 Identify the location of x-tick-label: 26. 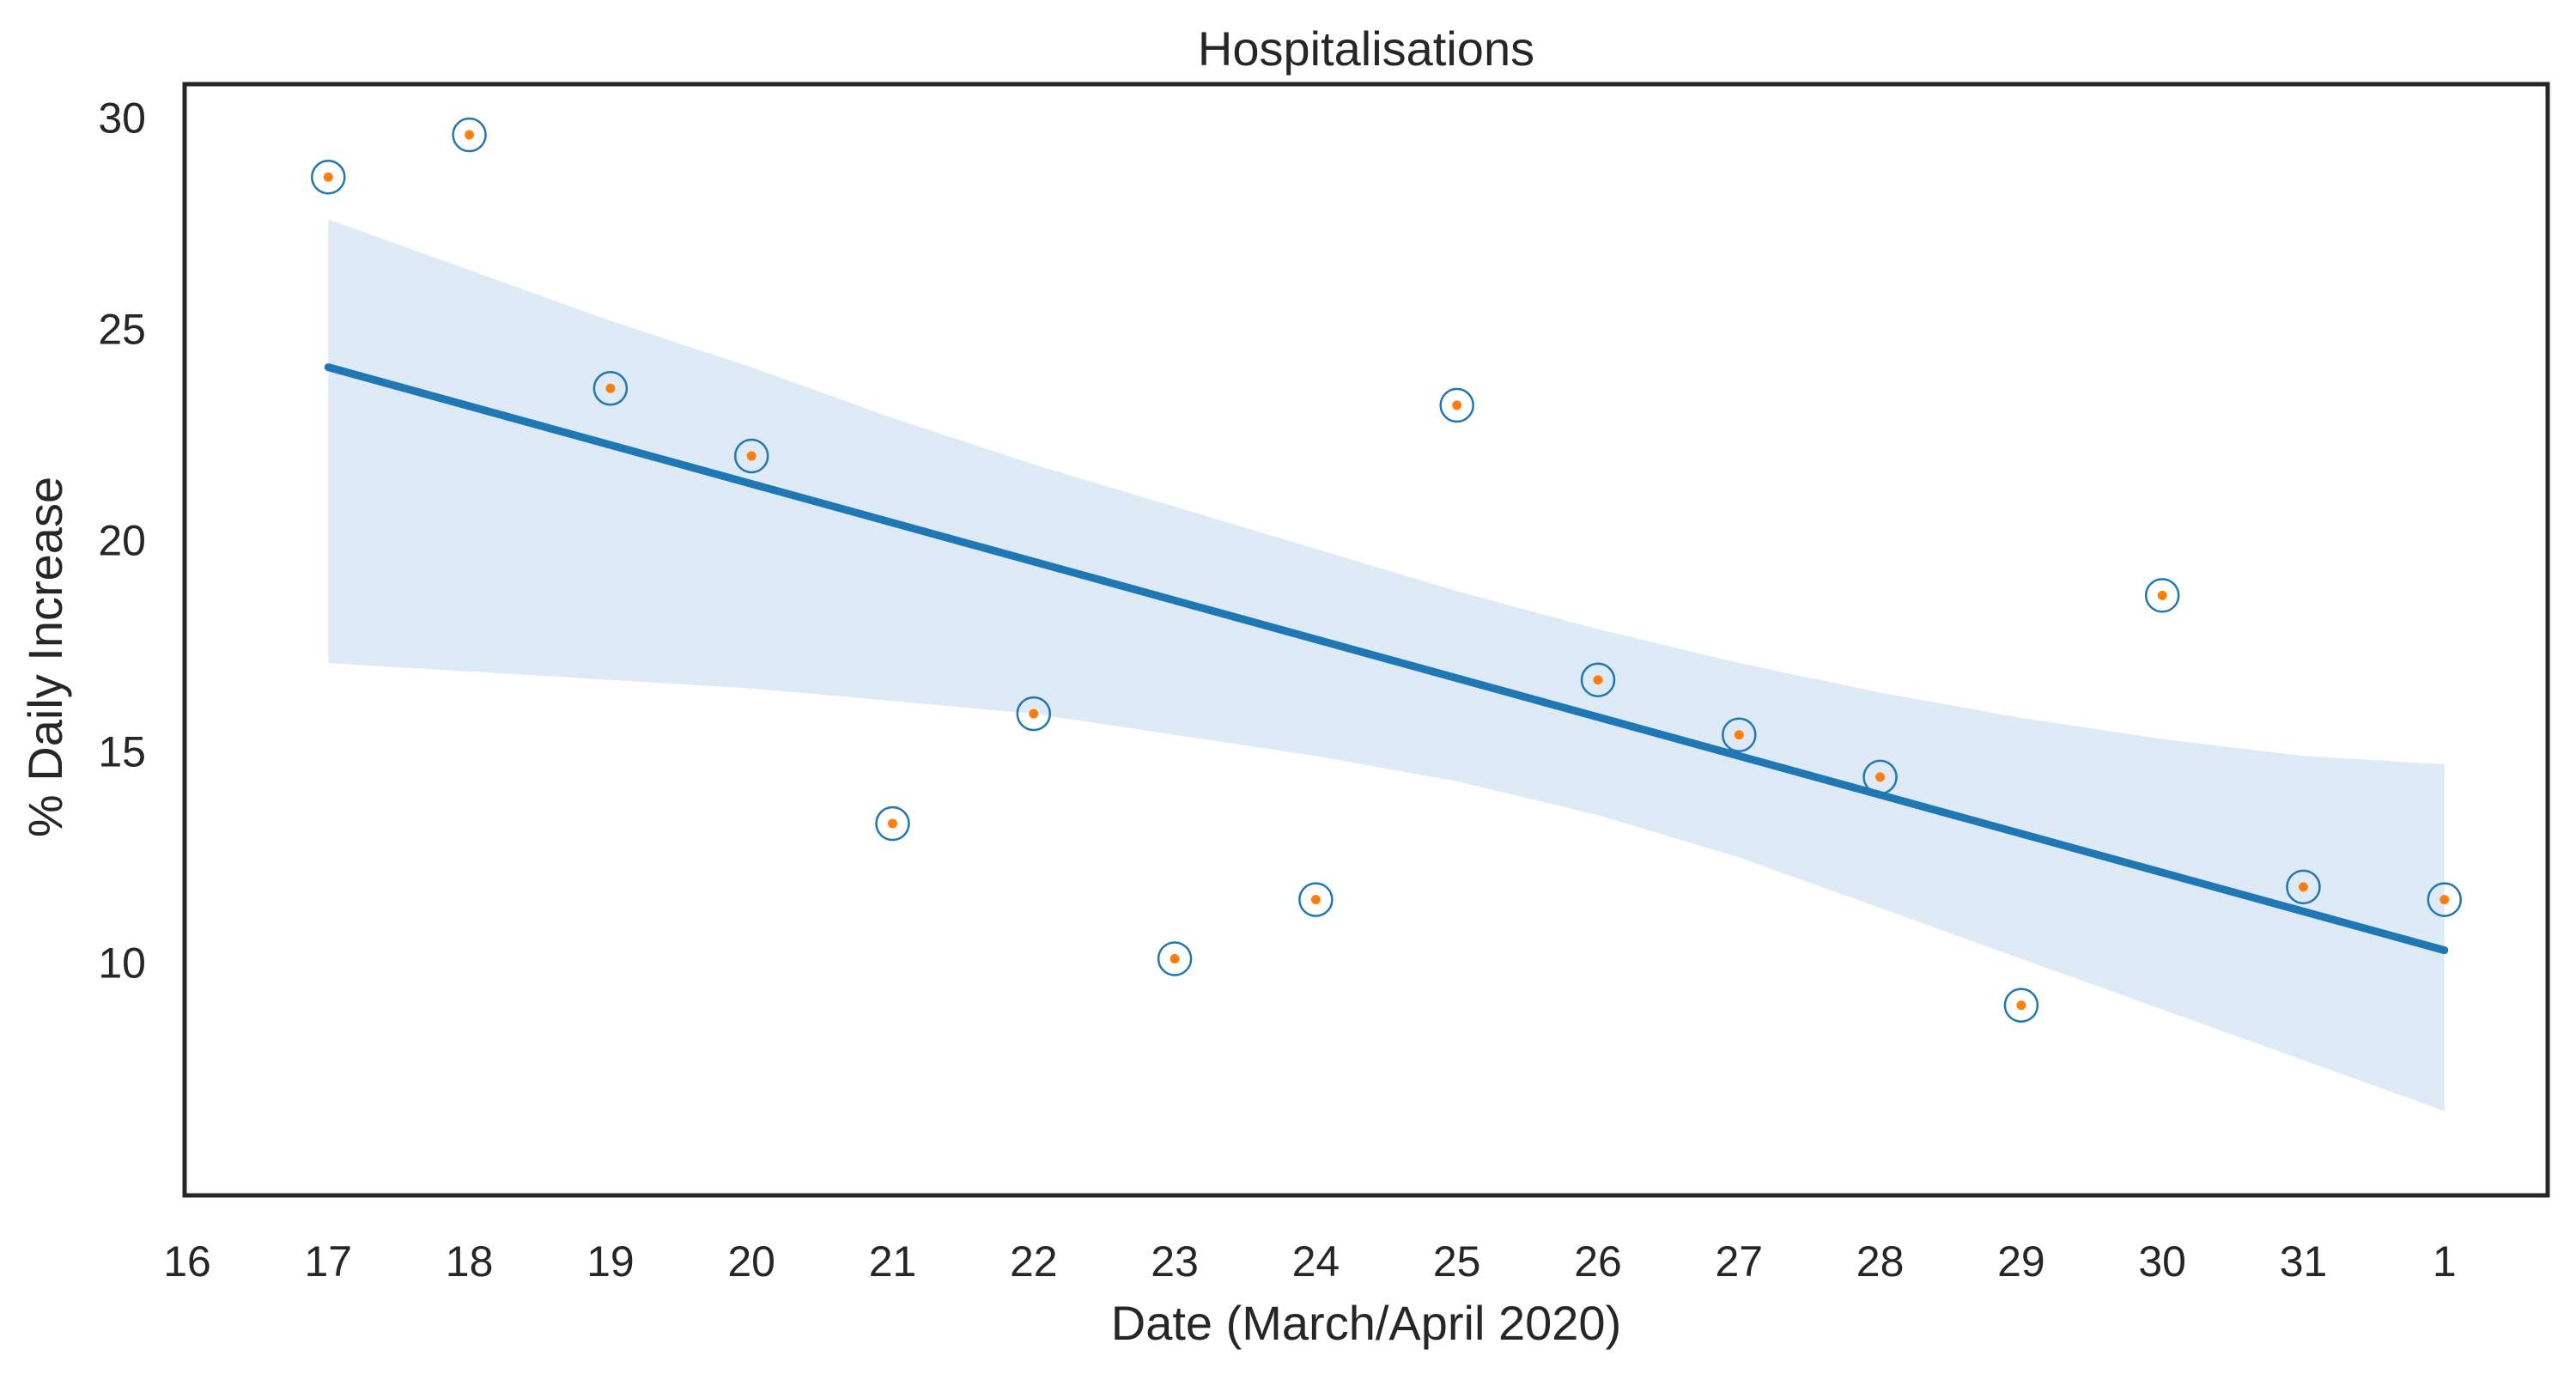
(1598, 1261).